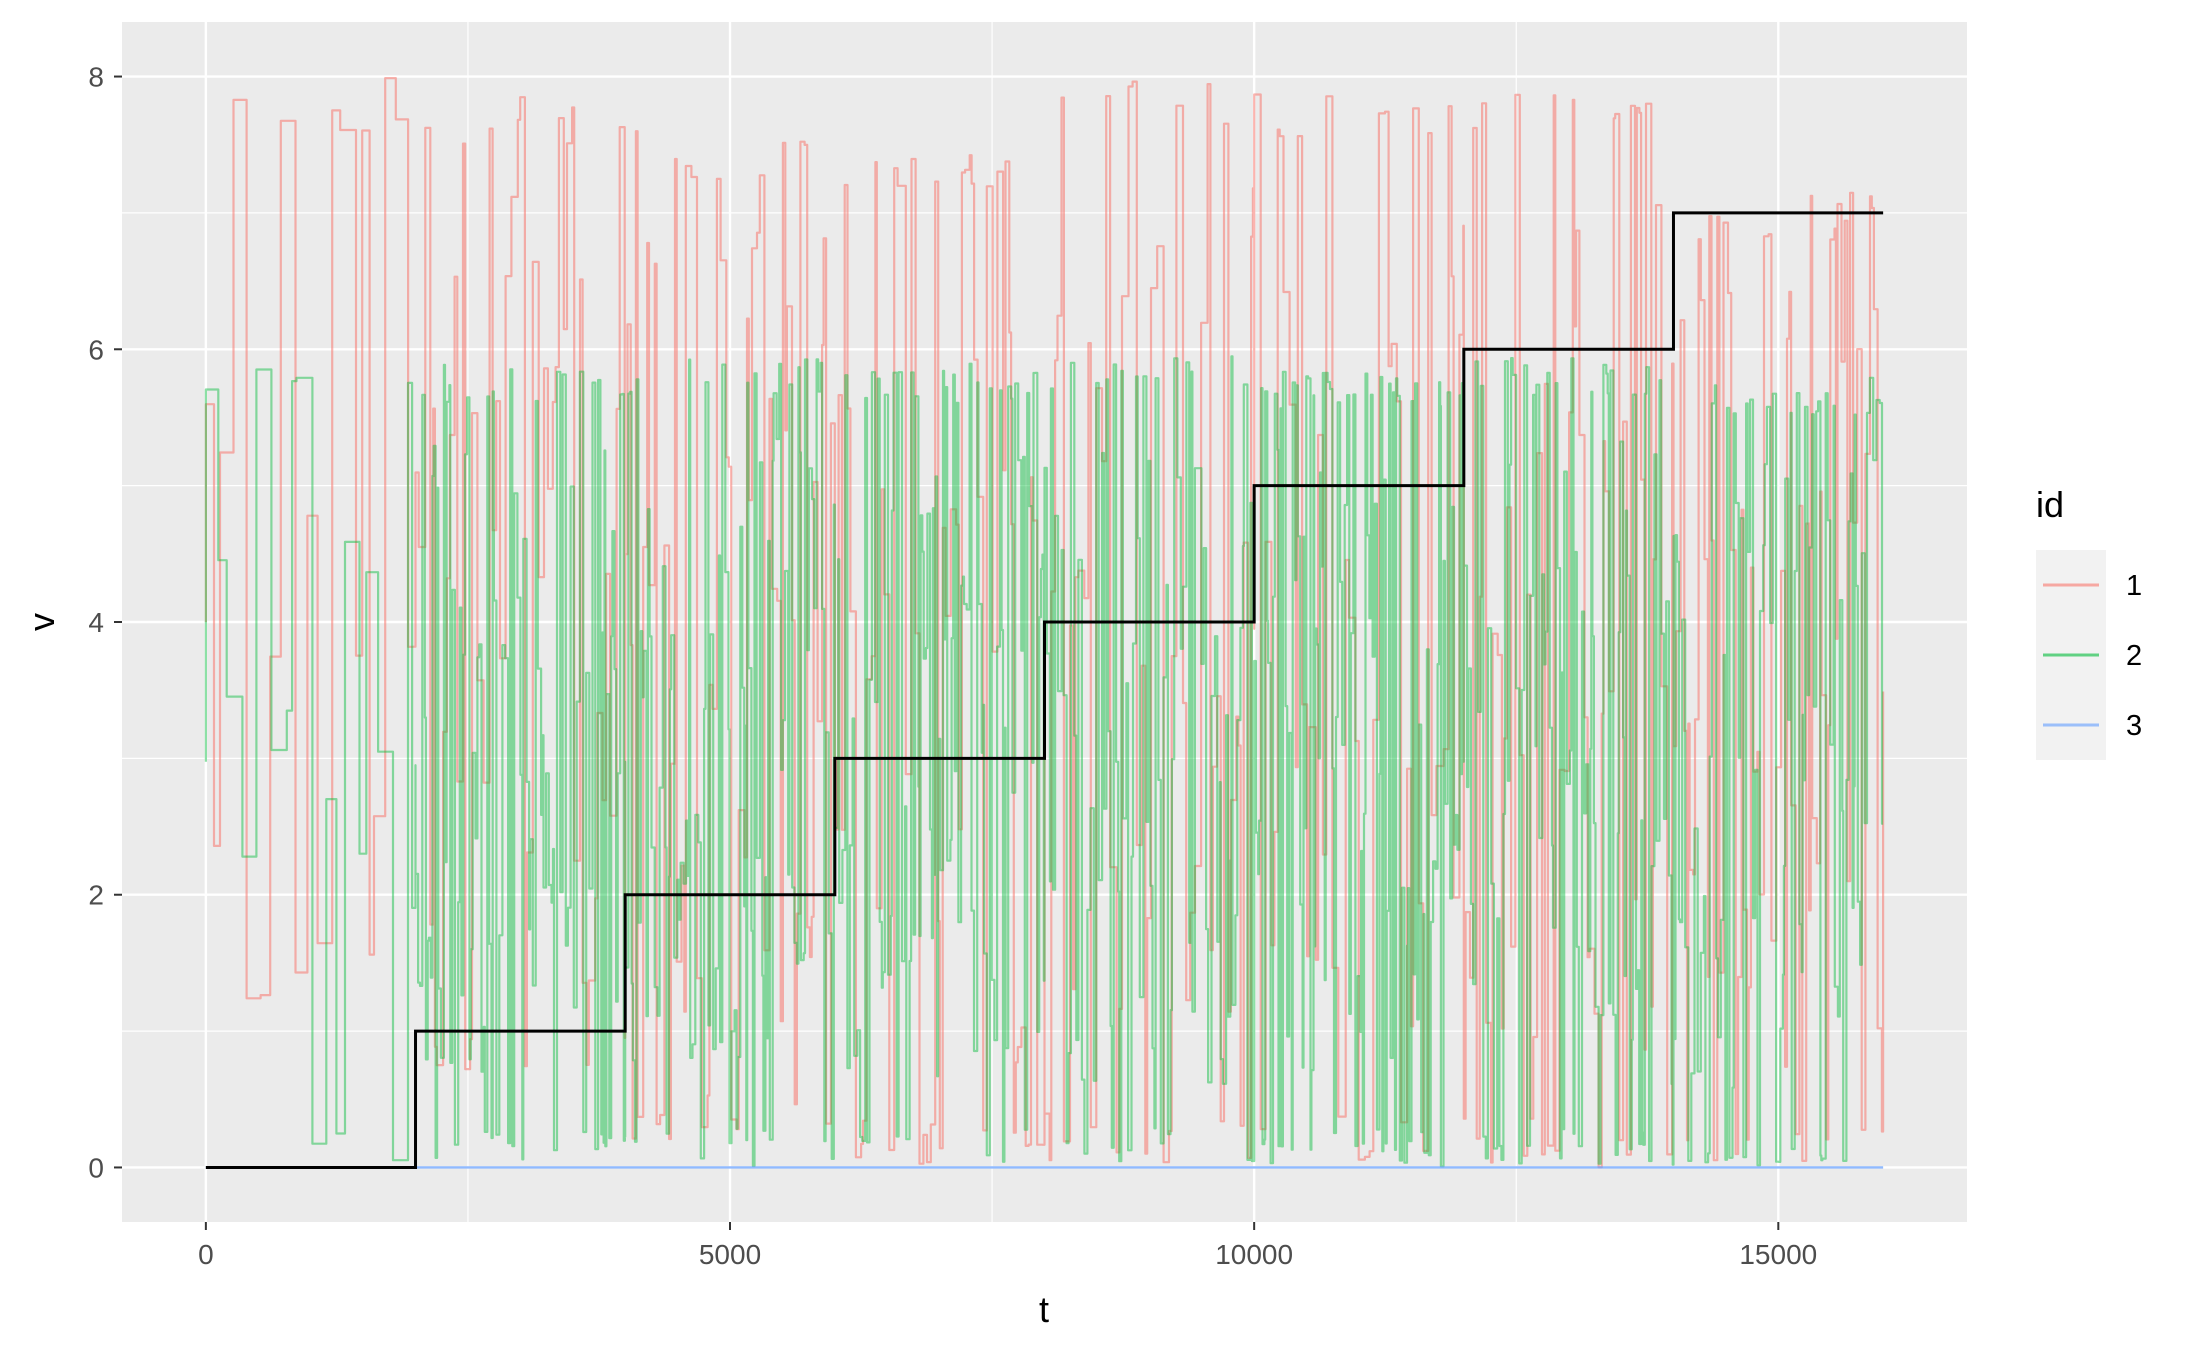 Image resolution: width=2187 pixels, height=1351 pixels. Describe the element at coordinates (96, 622) in the screenshot. I see `y-tick-label: 4` at that location.